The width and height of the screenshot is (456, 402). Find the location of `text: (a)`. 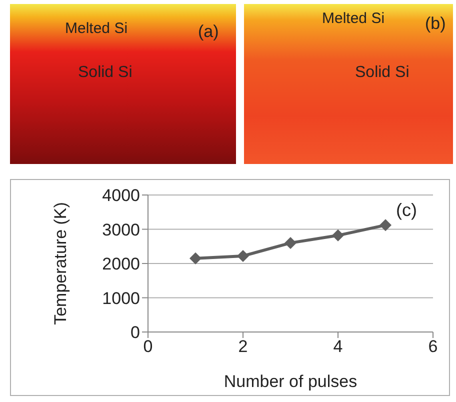

text: (a) is located at coordinates (208, 32).